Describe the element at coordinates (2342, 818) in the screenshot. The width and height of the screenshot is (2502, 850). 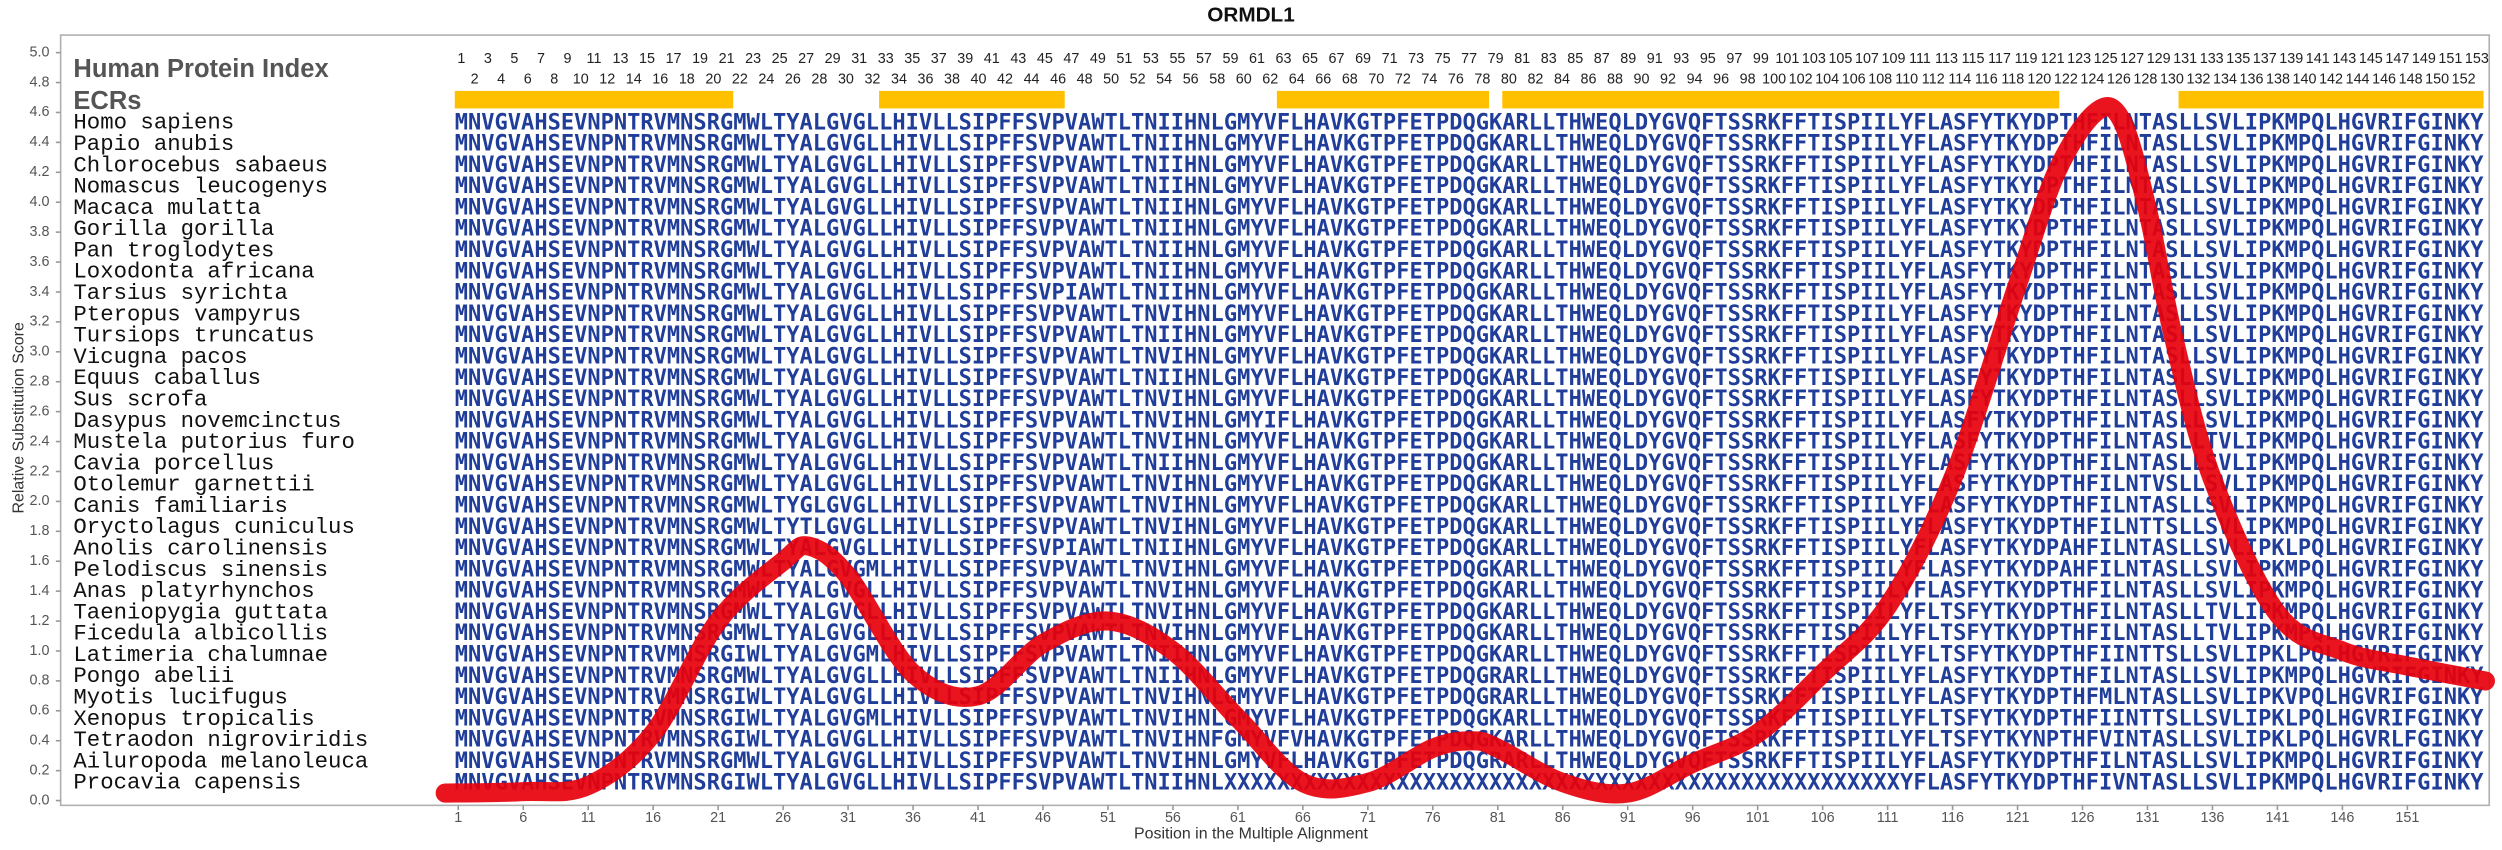
I see `x-tick-label: 146` at that location.